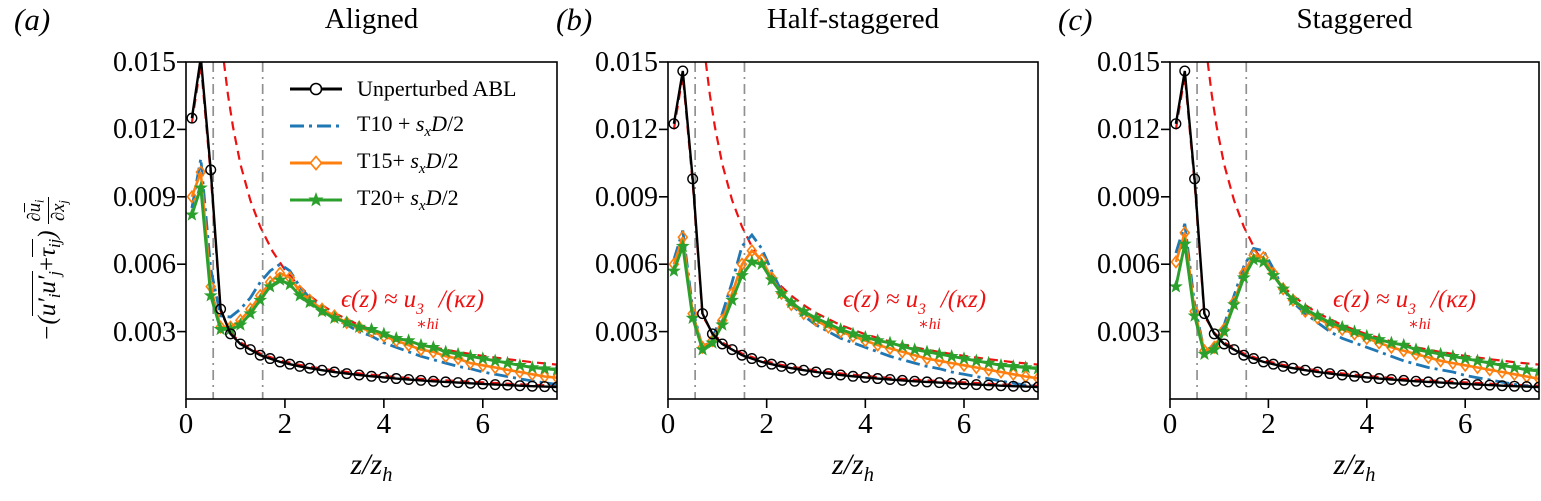 Image resolution: width=1541 pixels, height=501 pixels. Describe the element at coordinates (371, 467) in the screenshot. I see `x-axis-label-a: z/zh` at that location.